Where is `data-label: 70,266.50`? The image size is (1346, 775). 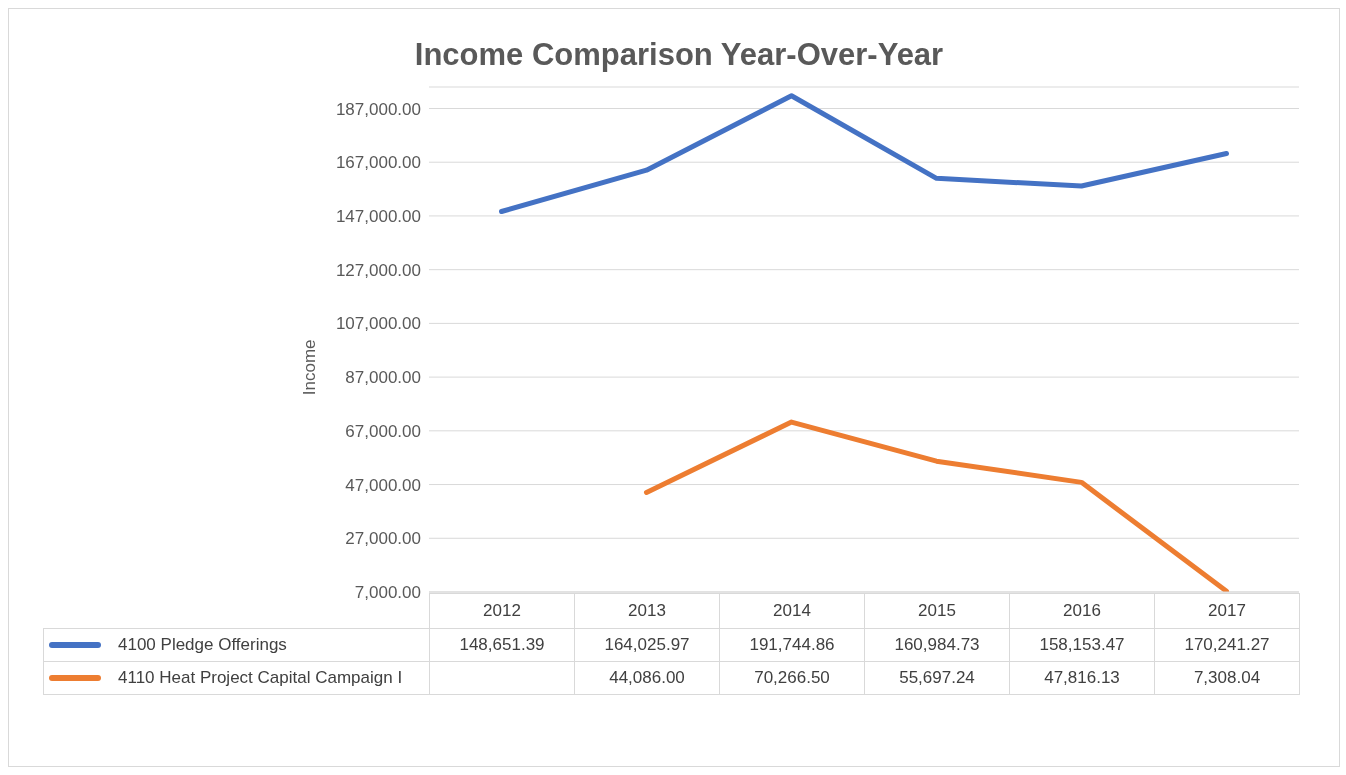 data-label: 70,266.50 is located at coordinates (792, 677).